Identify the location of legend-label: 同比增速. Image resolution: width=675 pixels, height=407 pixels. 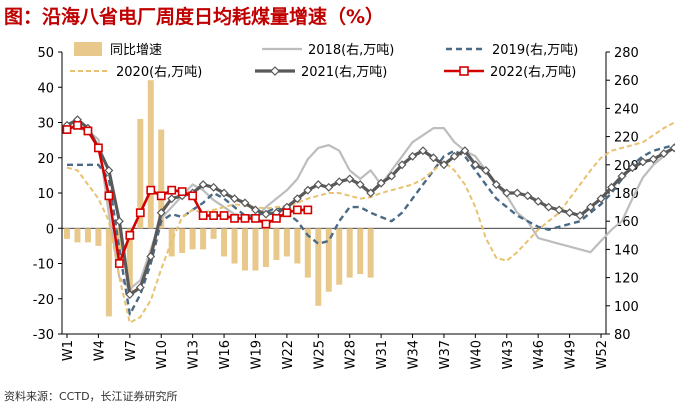
(136, 50).